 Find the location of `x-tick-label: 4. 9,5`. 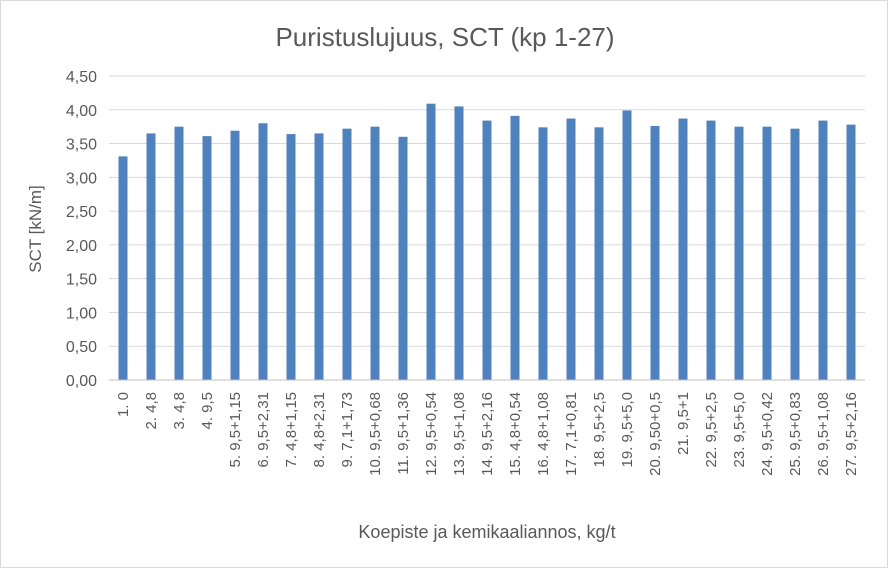

x-tick-label: 4. 9,5 is located at coordinates (207, 411).